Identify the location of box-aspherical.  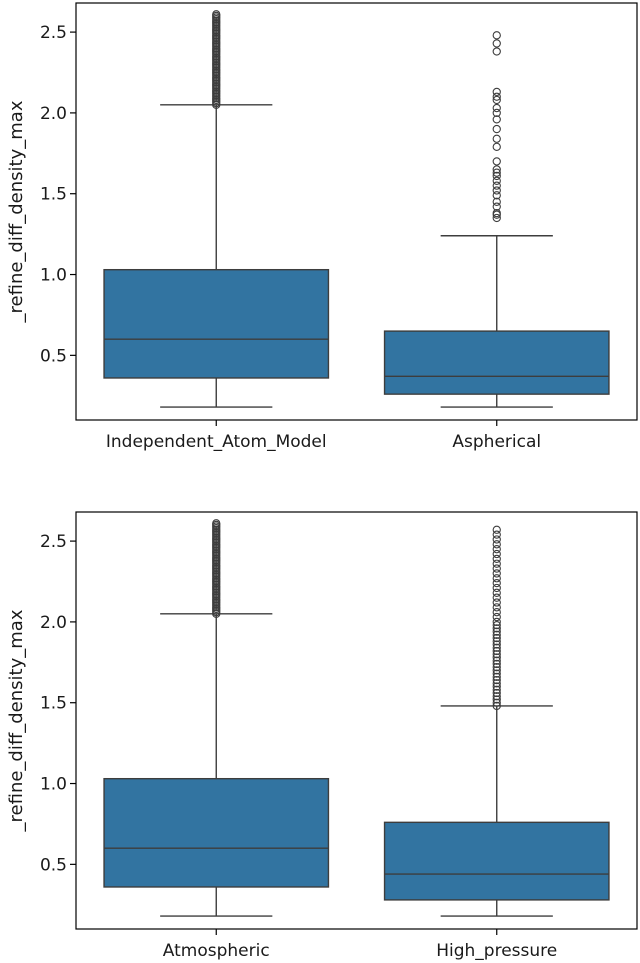
(496, 219).